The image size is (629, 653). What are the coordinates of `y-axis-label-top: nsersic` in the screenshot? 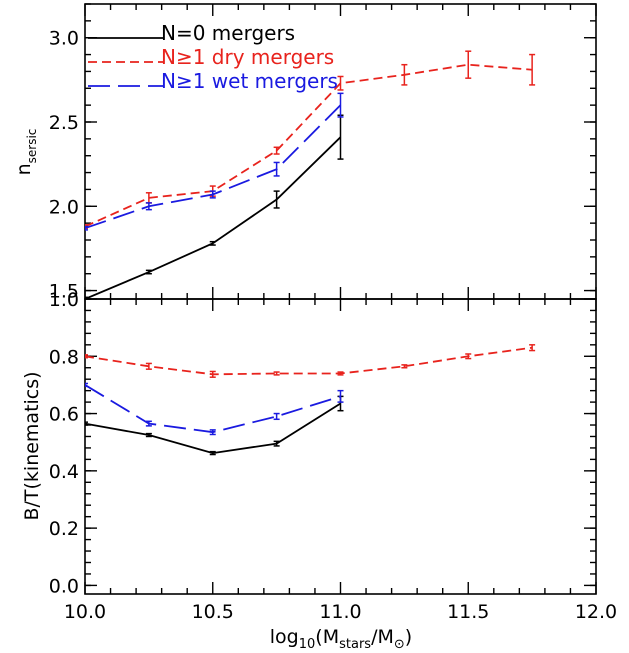 It's located at (26, 152).